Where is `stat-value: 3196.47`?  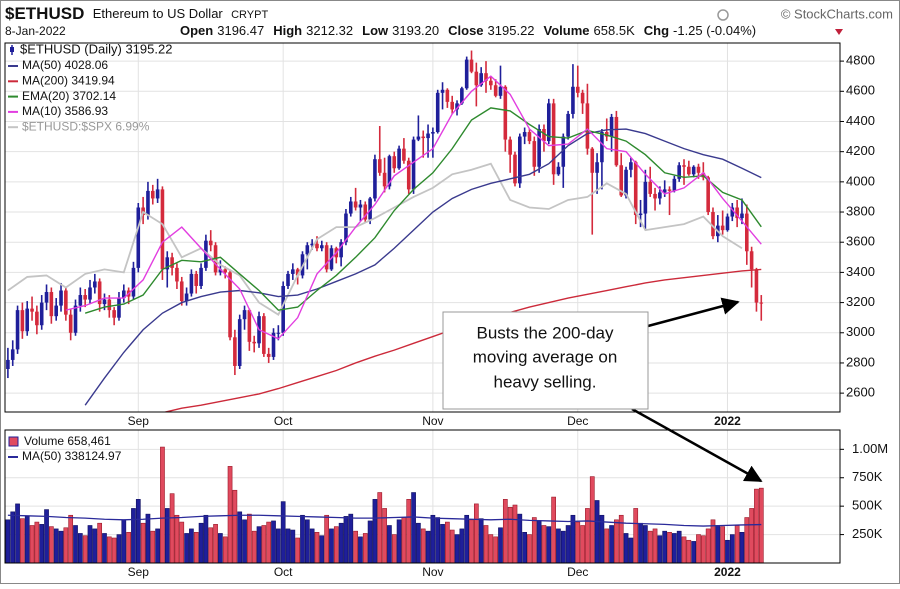
stat-value: 3196.47 is located at coordinates (240, 30).